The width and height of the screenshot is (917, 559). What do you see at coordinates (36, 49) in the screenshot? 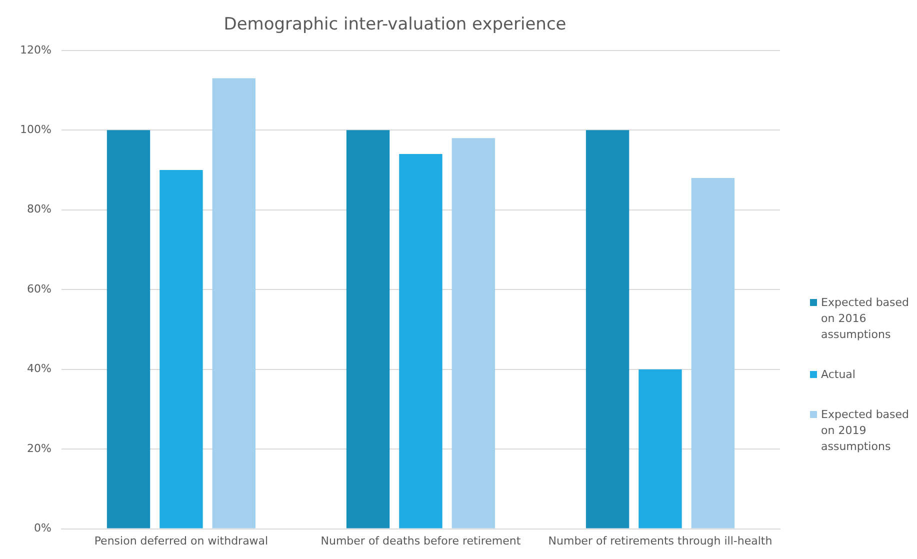
I see `y-tick-label: 120%` at bounding box center [36, 49].